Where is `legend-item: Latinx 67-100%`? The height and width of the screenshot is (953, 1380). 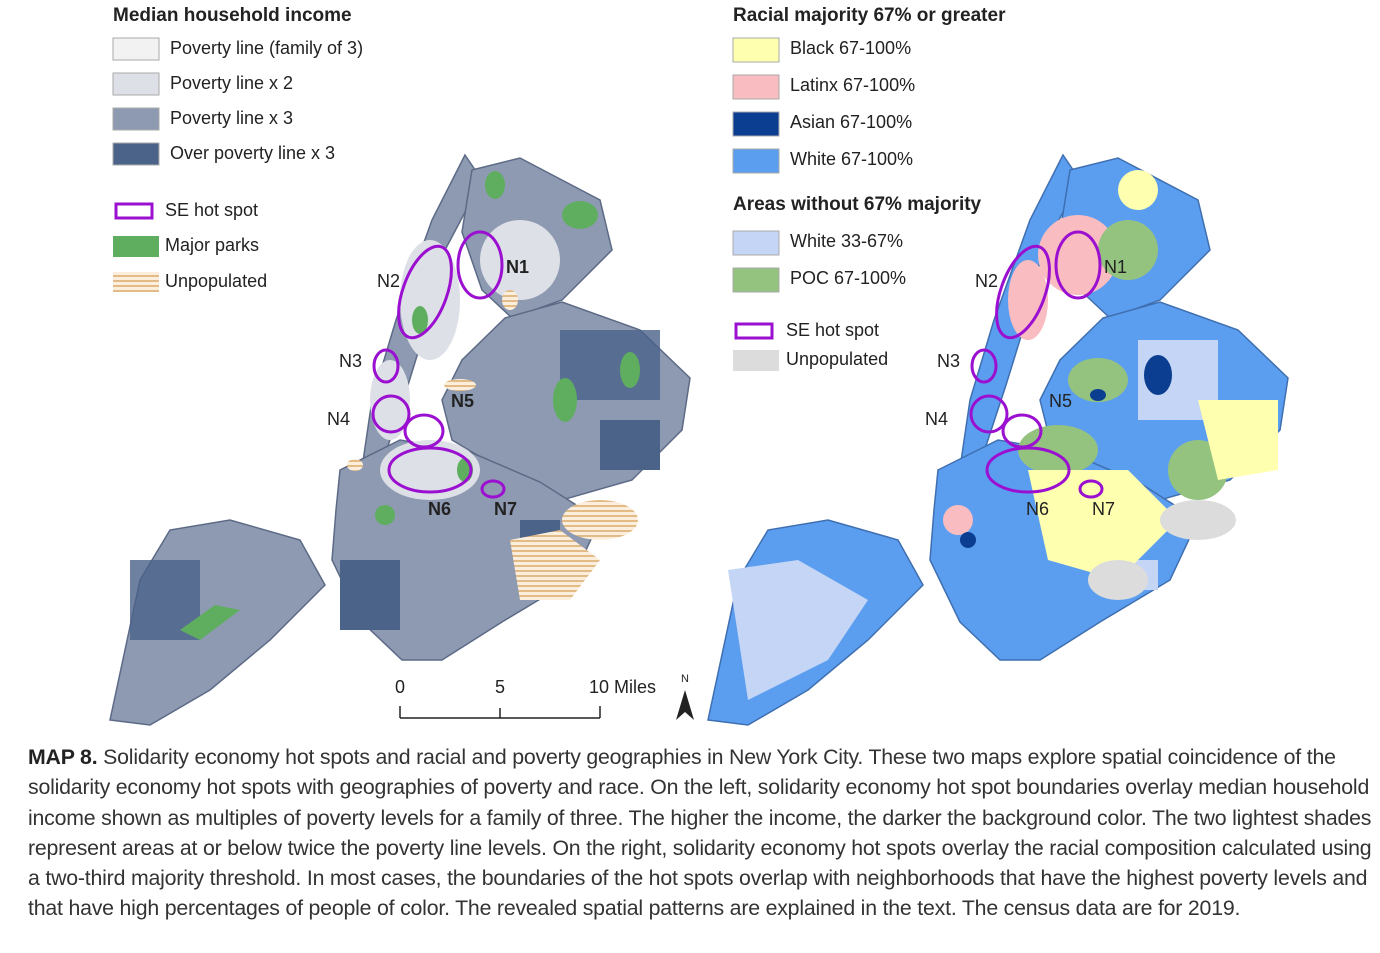 legend-item: Latinx 67-100% is located at coordinates (852, 85).